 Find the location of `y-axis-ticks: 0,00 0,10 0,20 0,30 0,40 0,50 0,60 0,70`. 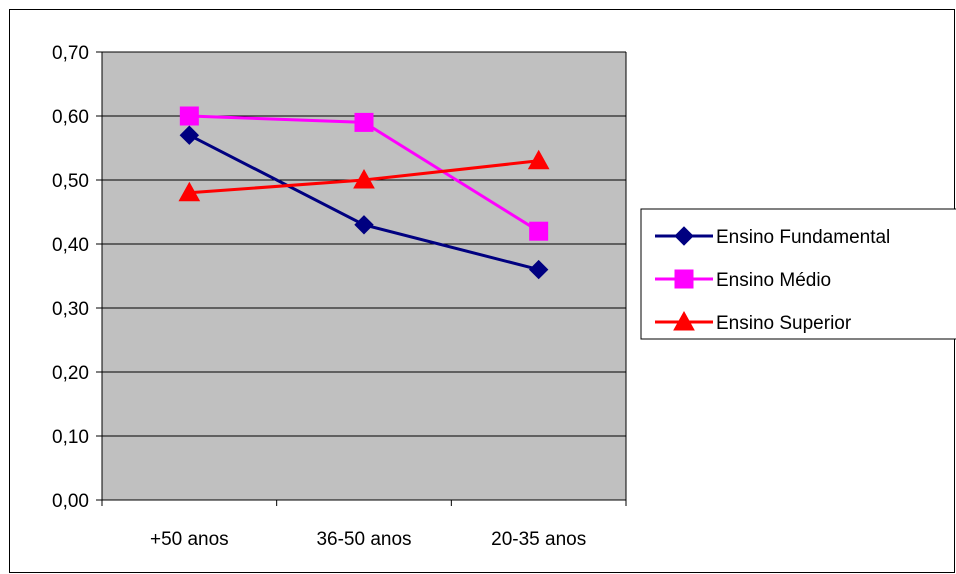

y-axis-ticks: 0,00 0,10 0,20 0,30 0,40 0,50 0,60 0,70 is located at coordinates (77, 277).